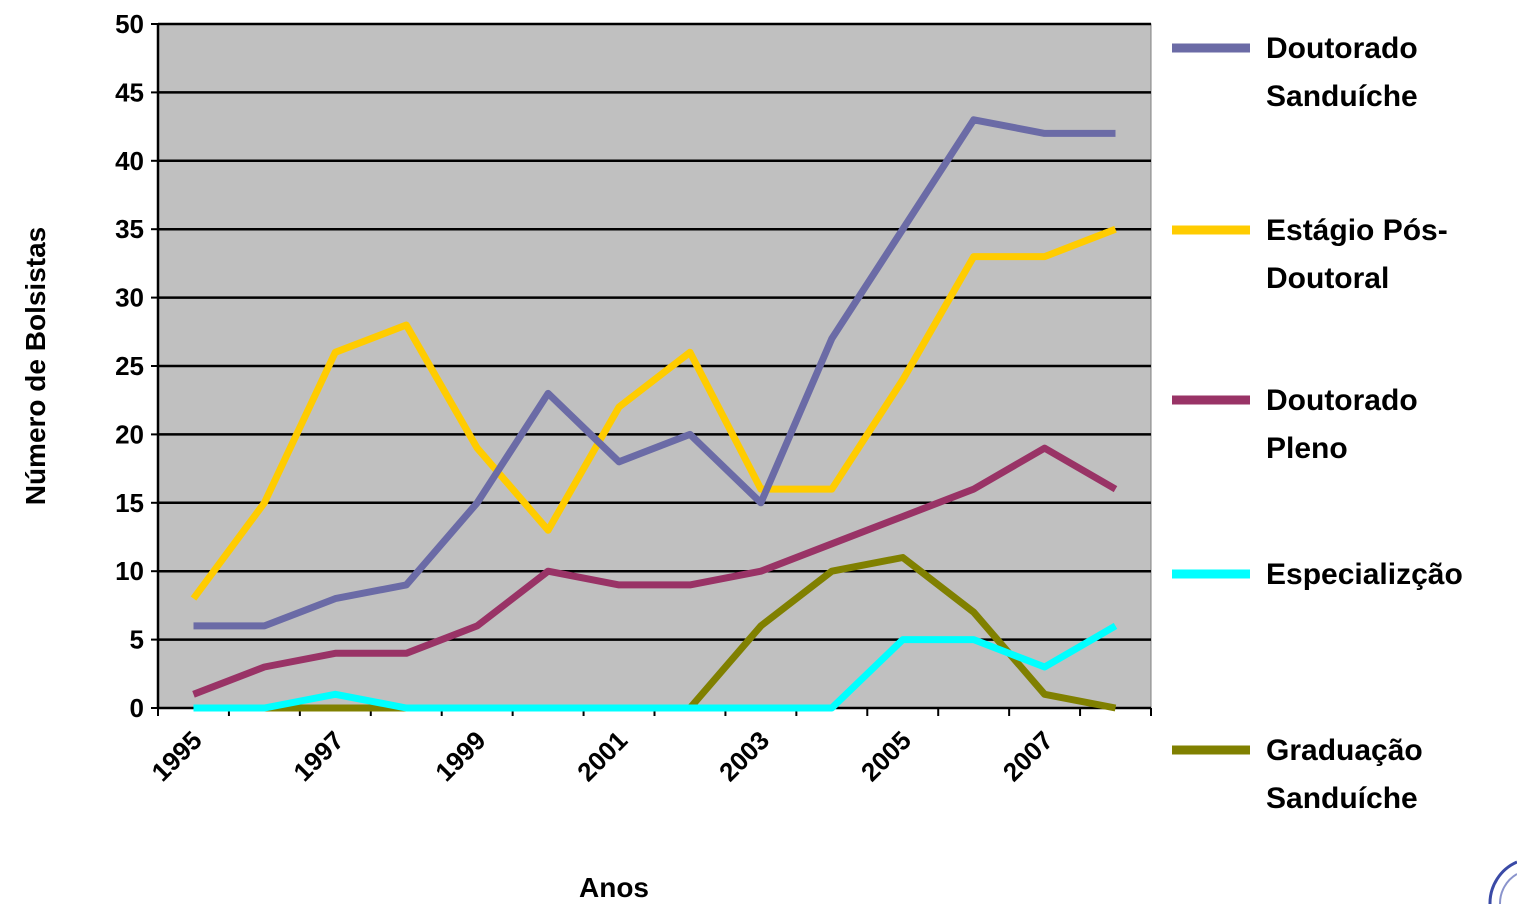 The height and width of the screenshot is (904, 1517). What do you see at coordinates (886, 756) in the screenshot?
I see `x-tick-label: 2005` at bounding box center [886, 756].